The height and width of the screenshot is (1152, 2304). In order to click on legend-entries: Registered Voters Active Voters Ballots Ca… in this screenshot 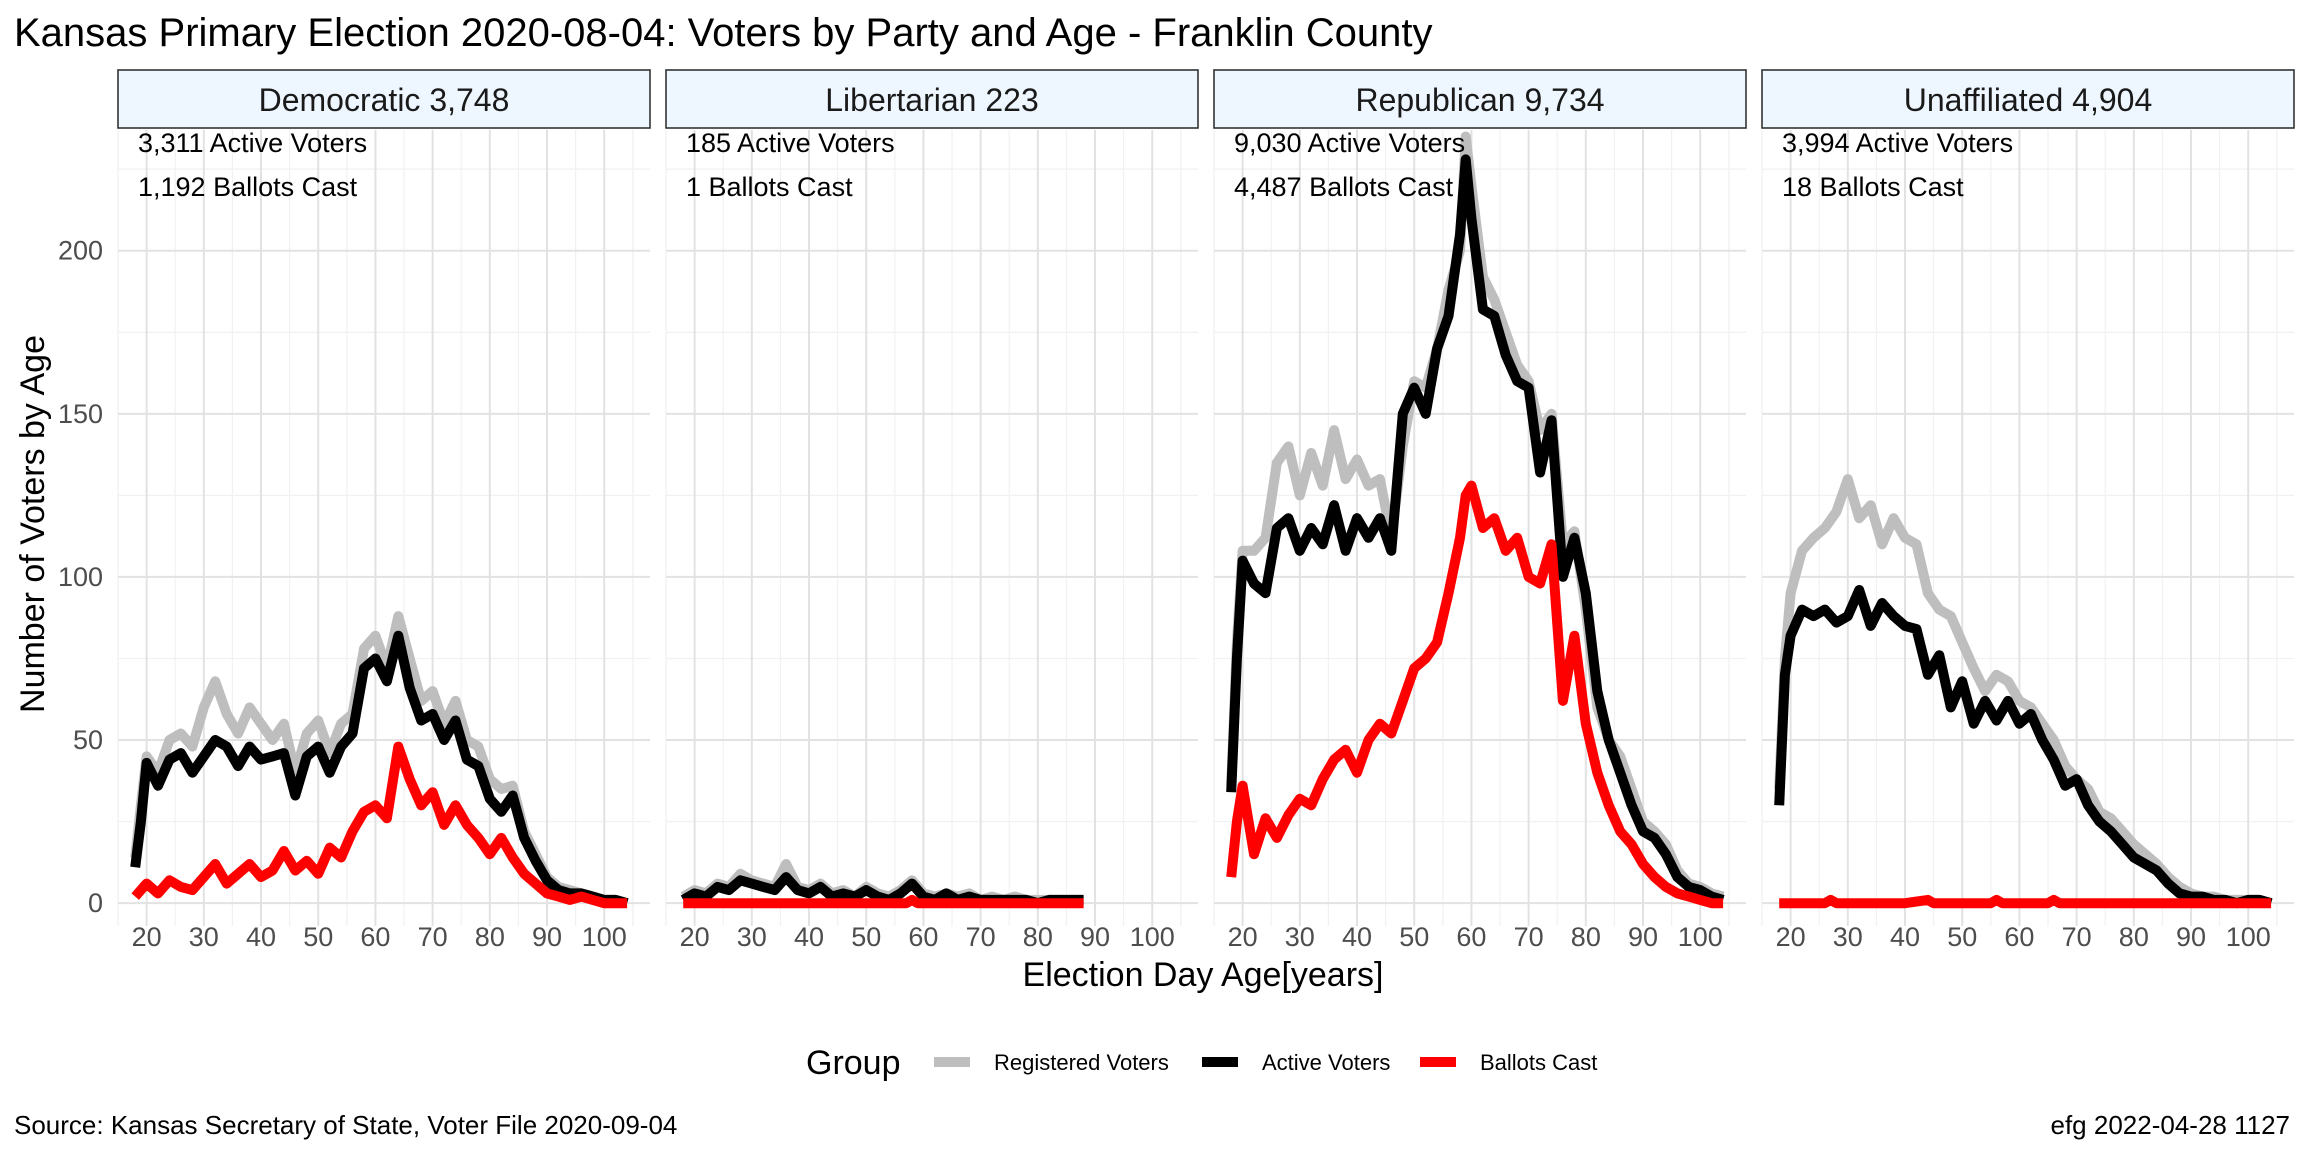, I will do `click(1265, 1062)`.